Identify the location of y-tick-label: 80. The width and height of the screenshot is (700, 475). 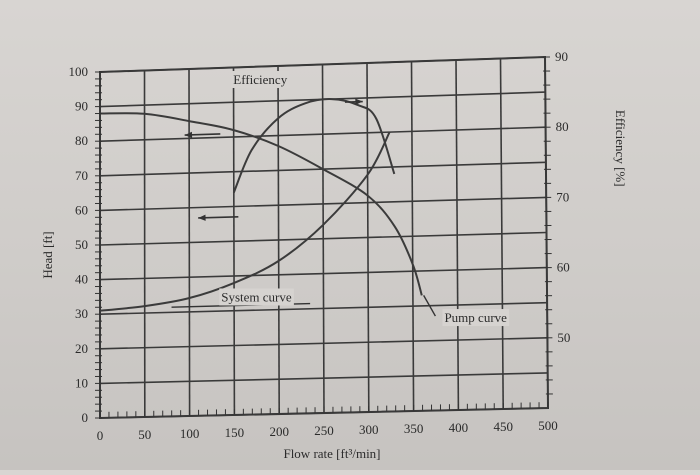
(81, 140).